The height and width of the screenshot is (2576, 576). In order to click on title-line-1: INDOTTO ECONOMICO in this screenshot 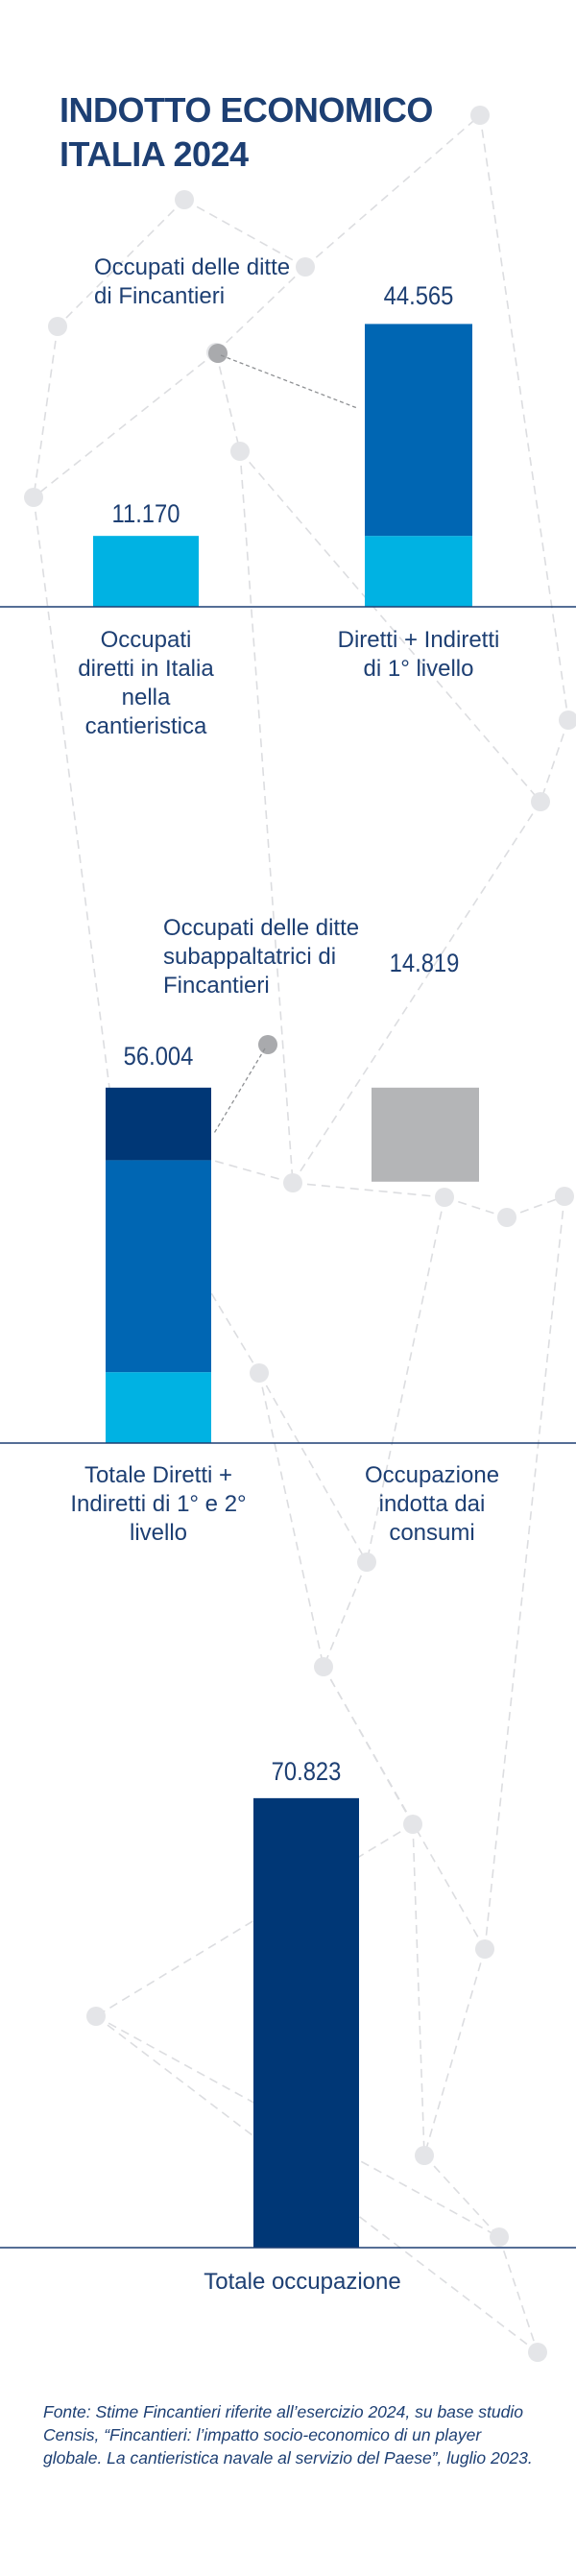, I will do `click(247, 110)`.